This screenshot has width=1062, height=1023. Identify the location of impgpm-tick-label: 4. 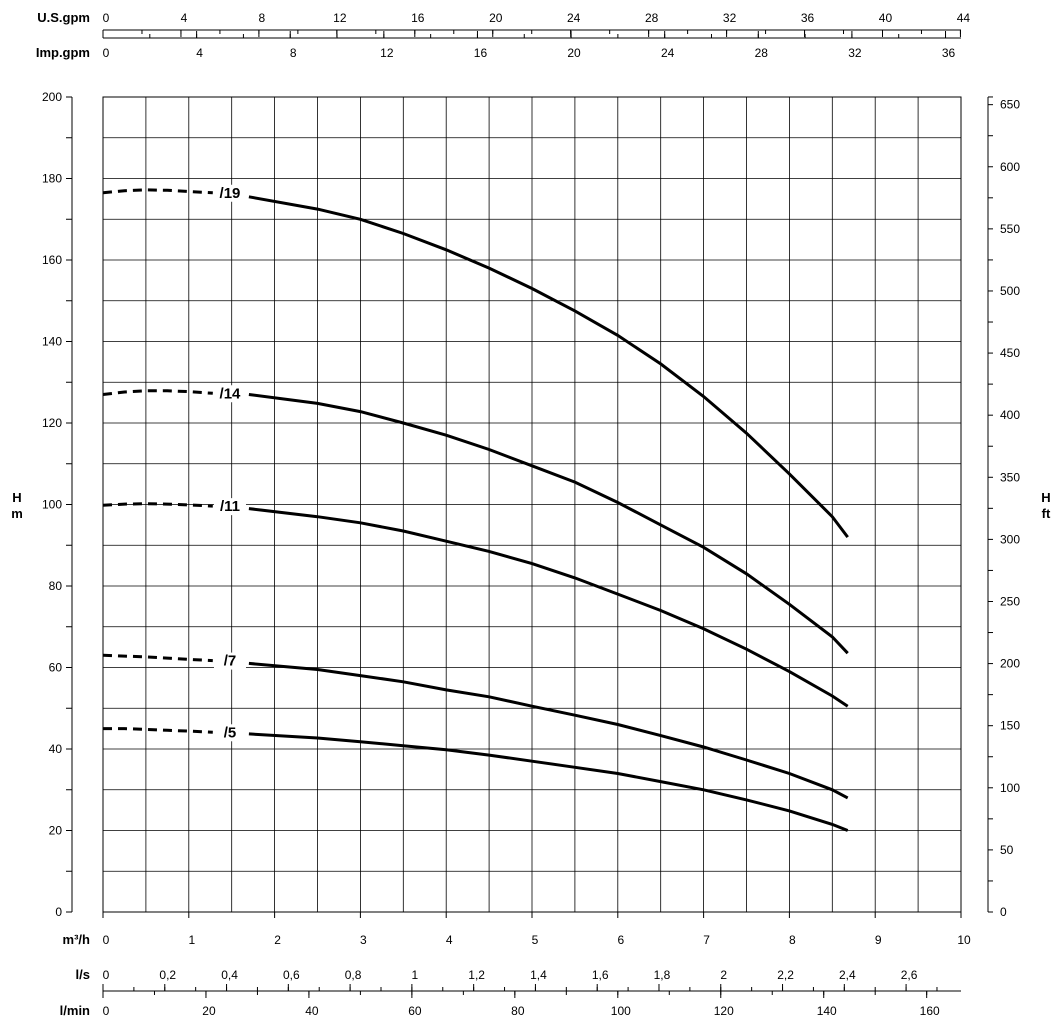
(199, 53).